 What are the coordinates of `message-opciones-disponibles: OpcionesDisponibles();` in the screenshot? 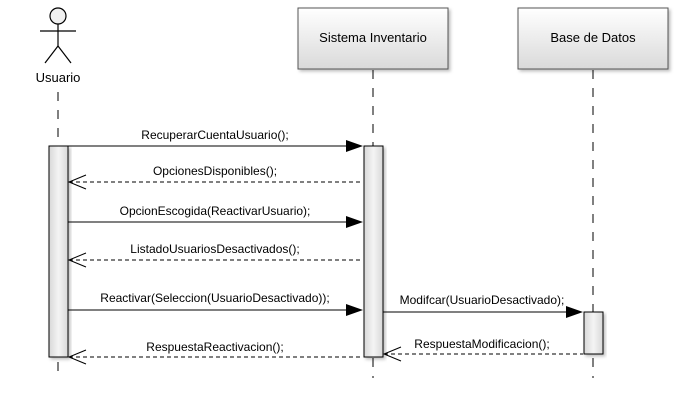 It's located at (215, 177).